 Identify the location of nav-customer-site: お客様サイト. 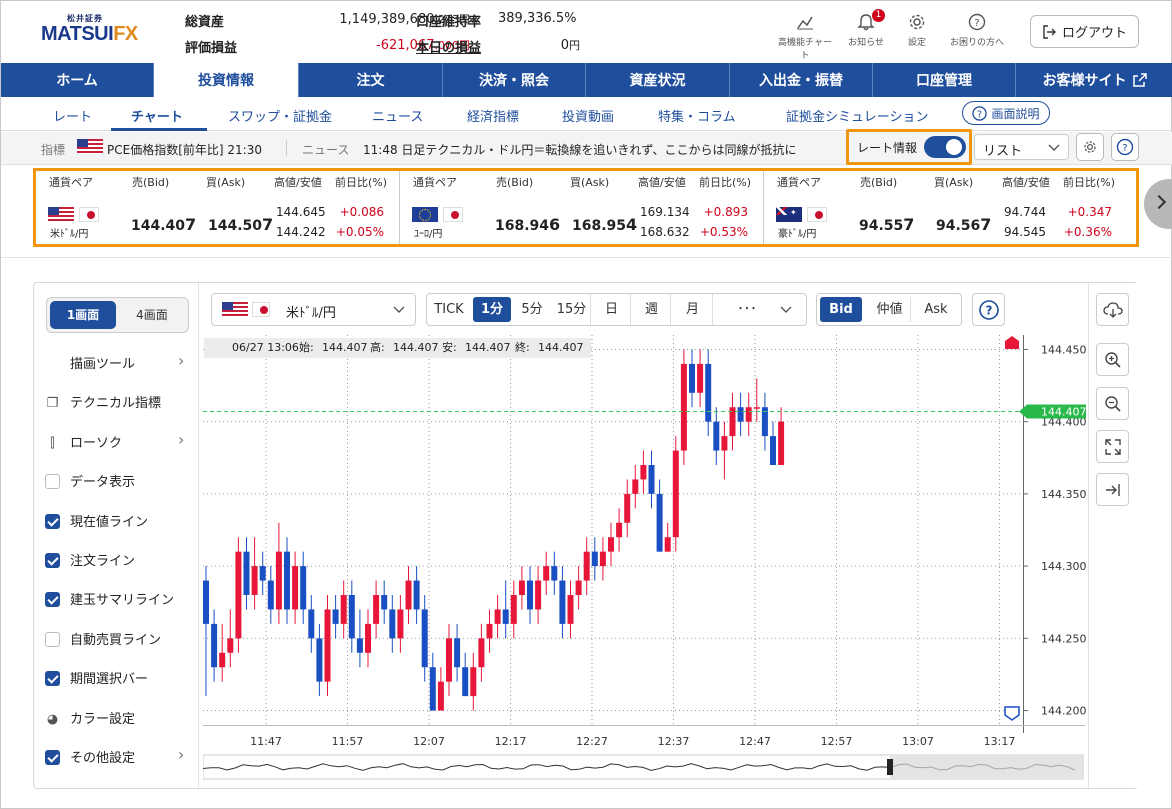
(1094, 80).